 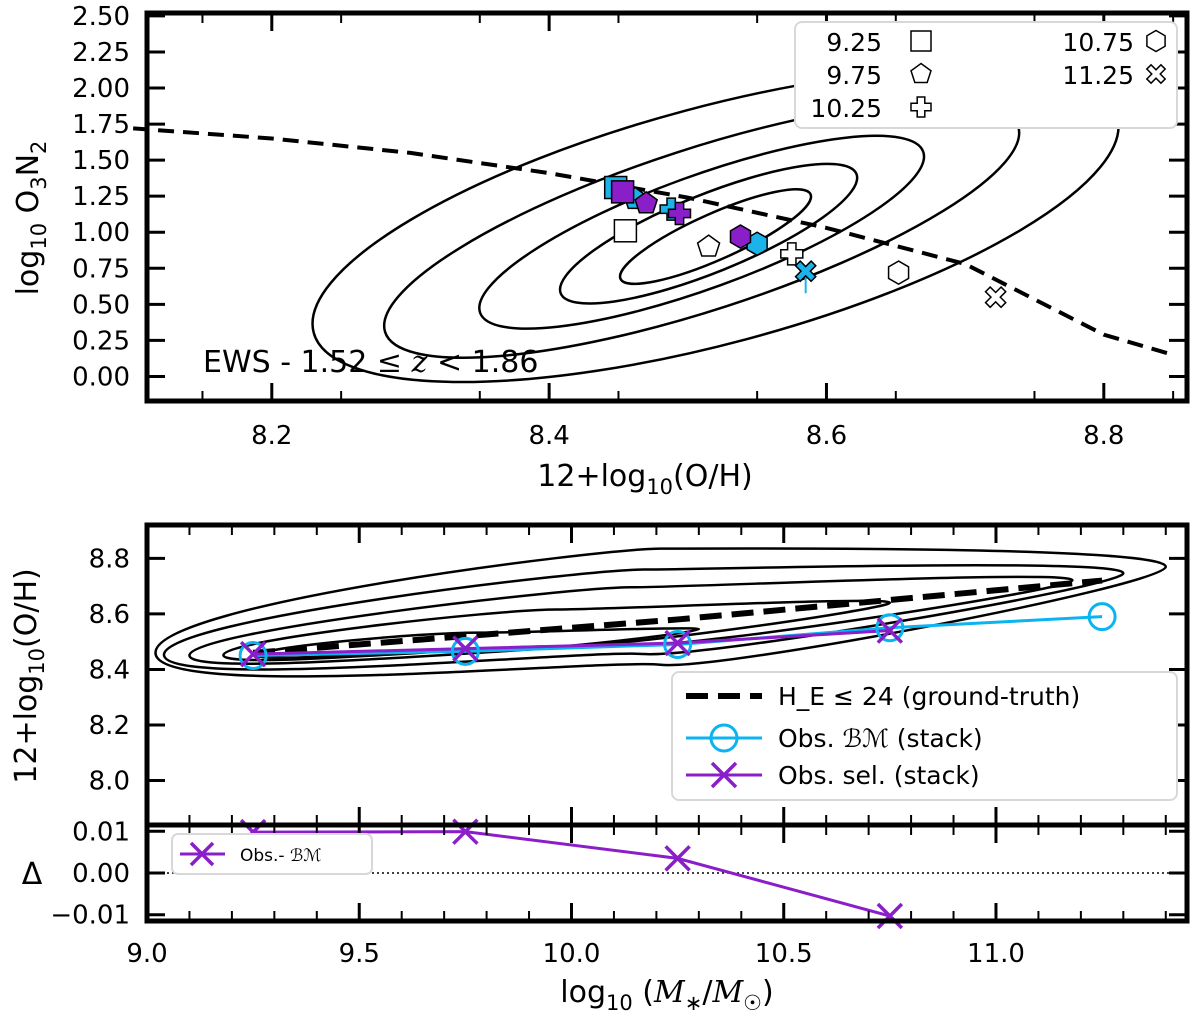 What do you see at coordinates (996, 954) in the screenshot?
I see `bottom-x-tick-label: 11.0` at bounding box center [996, 954].